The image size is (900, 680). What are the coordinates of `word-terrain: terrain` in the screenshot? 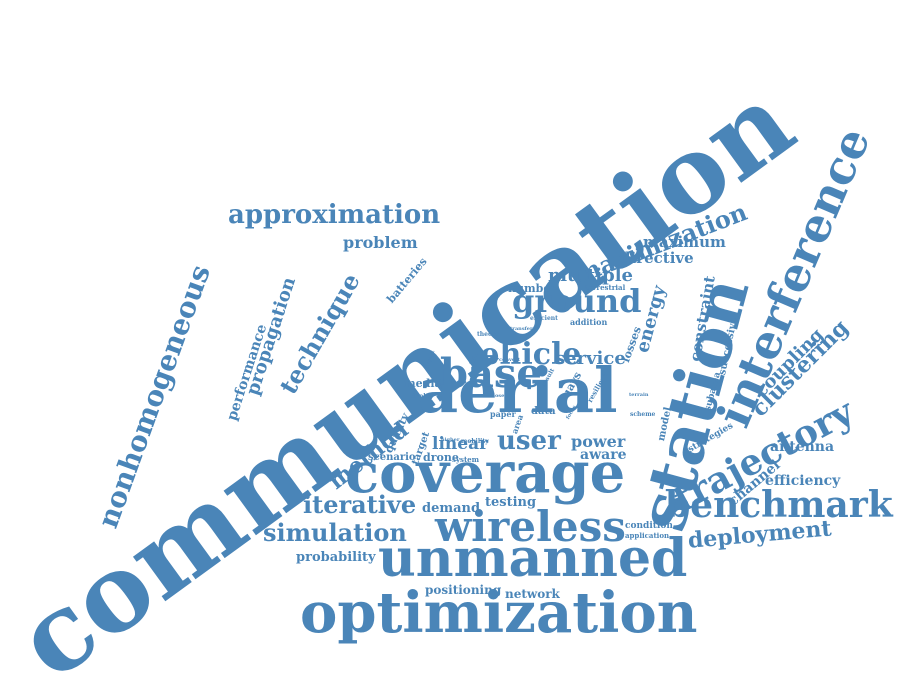 It's located at (639, 395).